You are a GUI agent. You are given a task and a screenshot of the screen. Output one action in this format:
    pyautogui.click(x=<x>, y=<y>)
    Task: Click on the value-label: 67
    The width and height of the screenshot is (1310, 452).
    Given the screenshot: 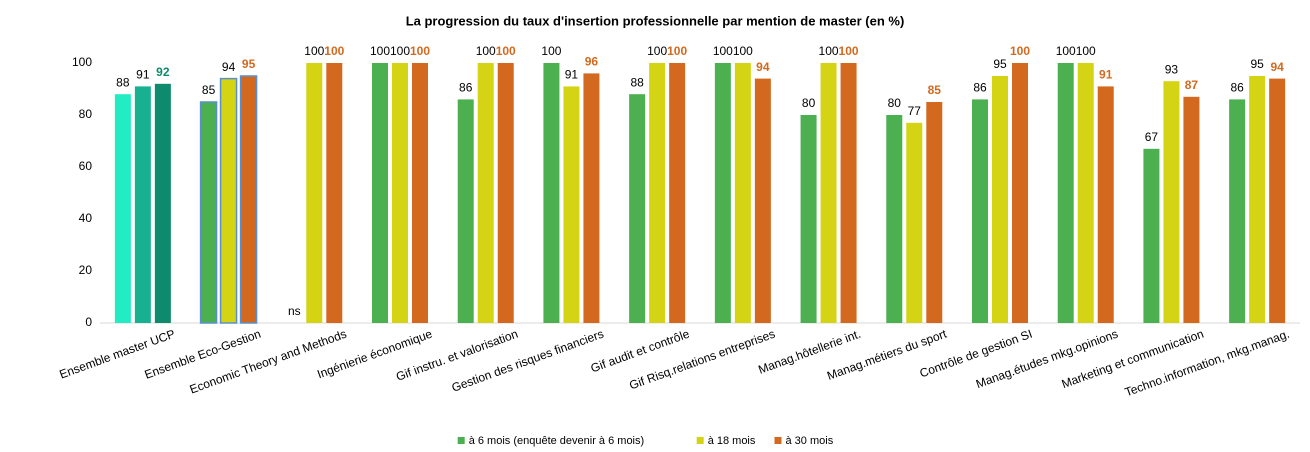 What is the action you would take?
    pyautogui.click(x=1152, y=137)
    